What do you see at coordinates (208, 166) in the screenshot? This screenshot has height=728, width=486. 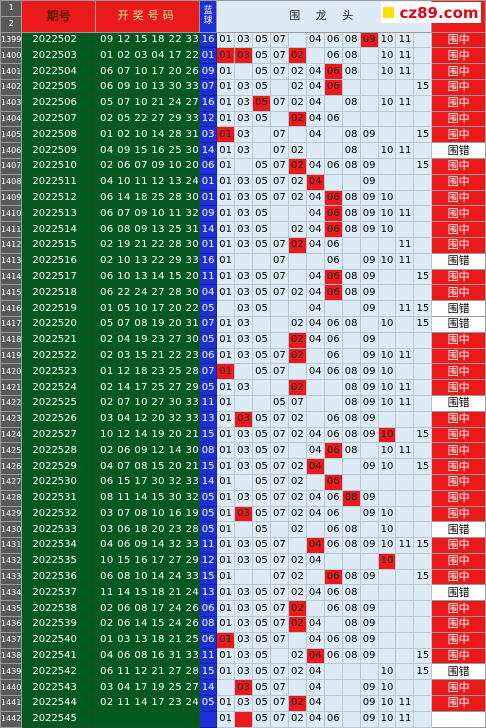 I see `blue-ball-cell: 06` at bounding box center [208, 166].